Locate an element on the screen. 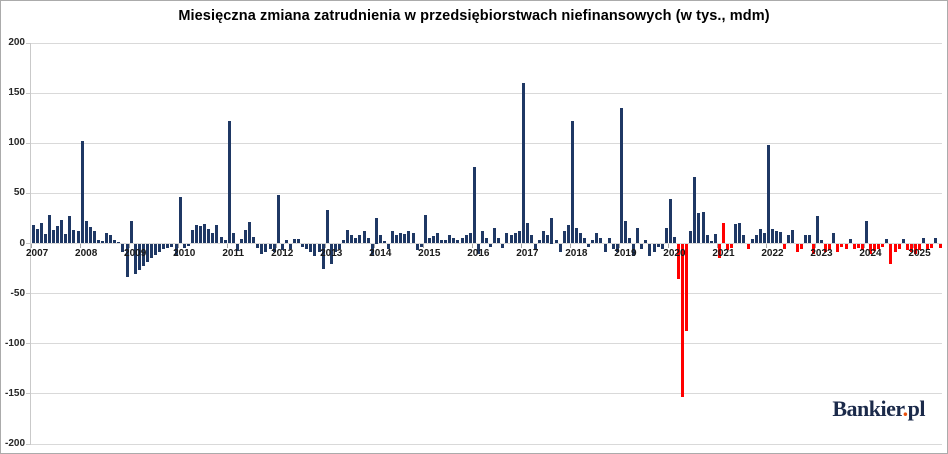 The image size is (948, 454). x-axis-label-2016: 2016 is located at coordinates (478, 253).